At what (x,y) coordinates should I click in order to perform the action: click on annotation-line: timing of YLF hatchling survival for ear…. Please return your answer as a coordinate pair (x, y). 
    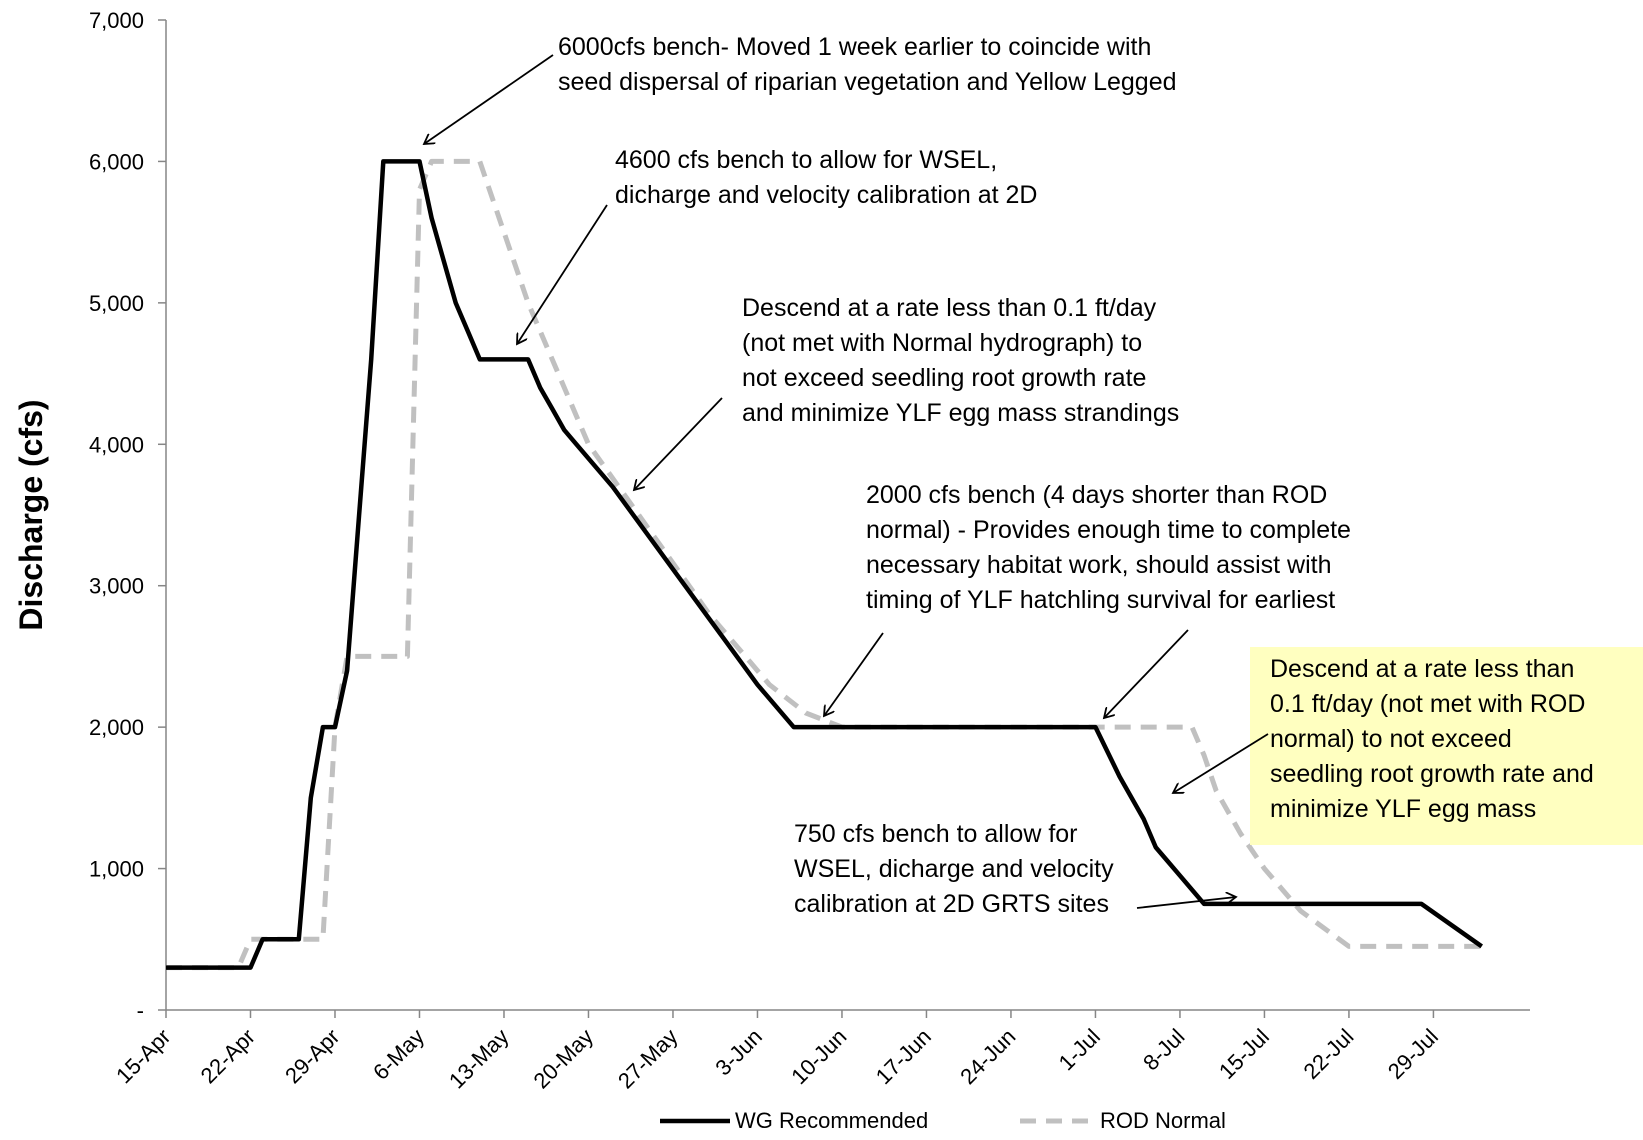
    Looking at the image, I should click on (1100, 600).